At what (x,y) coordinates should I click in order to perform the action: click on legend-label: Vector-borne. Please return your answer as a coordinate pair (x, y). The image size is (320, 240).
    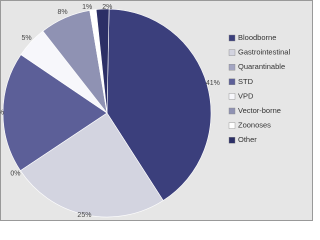
    Looking at the image, I should click on (259, 110).